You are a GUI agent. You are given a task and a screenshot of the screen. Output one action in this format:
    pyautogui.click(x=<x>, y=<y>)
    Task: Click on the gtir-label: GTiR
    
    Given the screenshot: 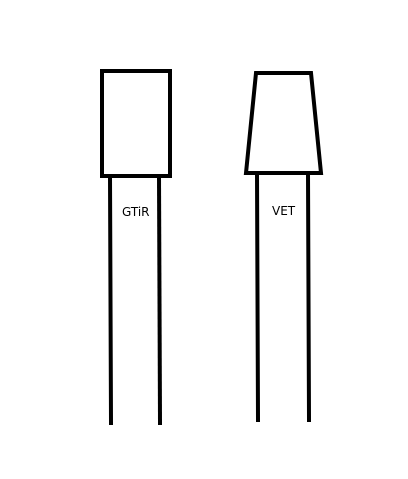 What is the action you would take?
    pyautogui.click(x=136, y=212)
    